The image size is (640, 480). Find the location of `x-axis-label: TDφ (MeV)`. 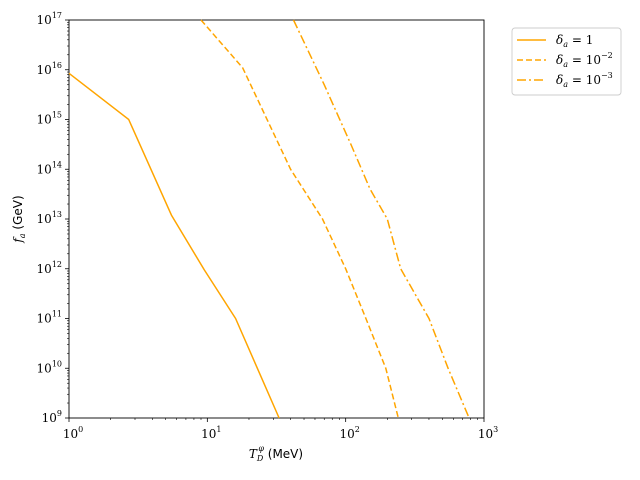

x-axis-label: TDφ (MeV) is located at coordinates (276, 453).